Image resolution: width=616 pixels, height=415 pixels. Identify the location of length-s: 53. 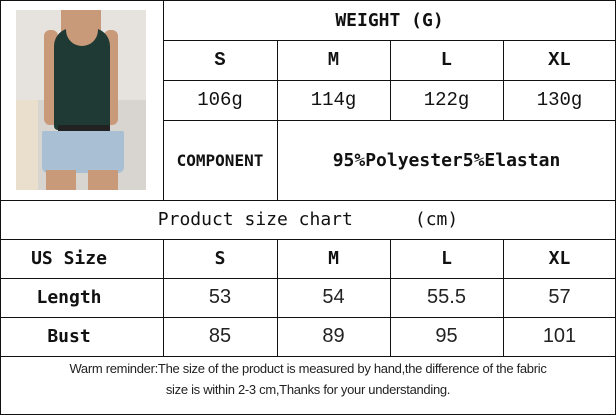
(220, 297).